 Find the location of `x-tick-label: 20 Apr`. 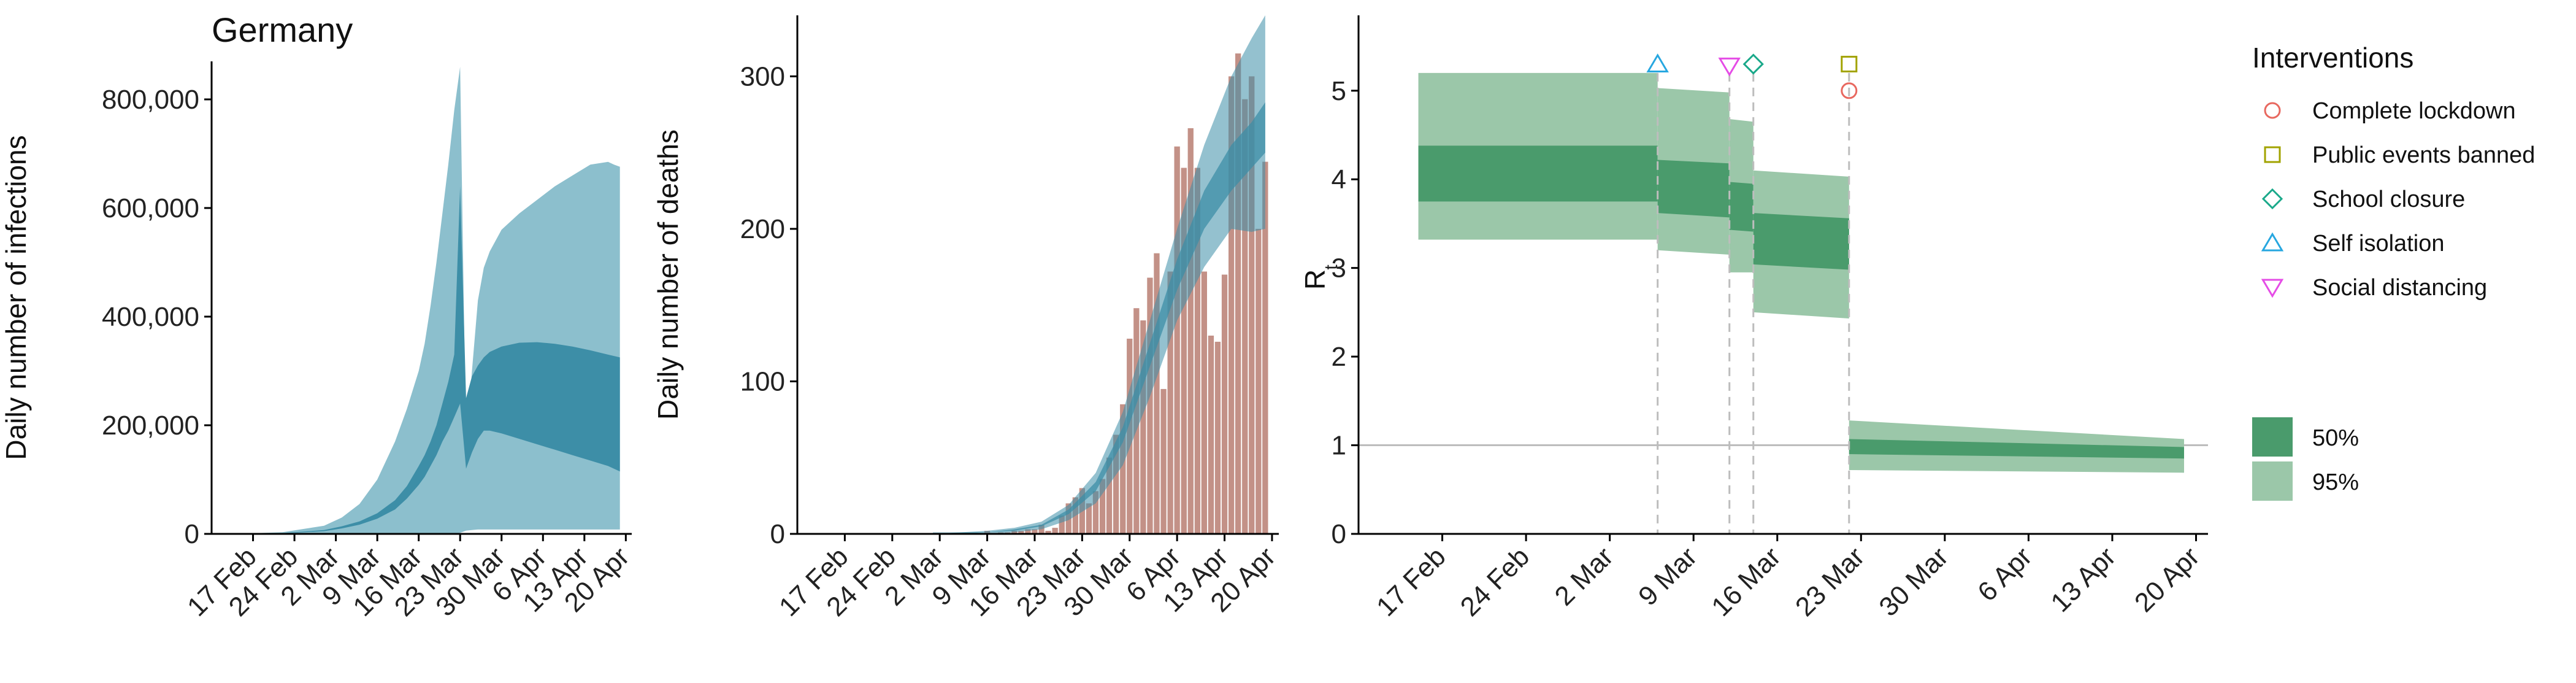

x-tick-label: 20 Apr is located at coordinates (2167, 579).